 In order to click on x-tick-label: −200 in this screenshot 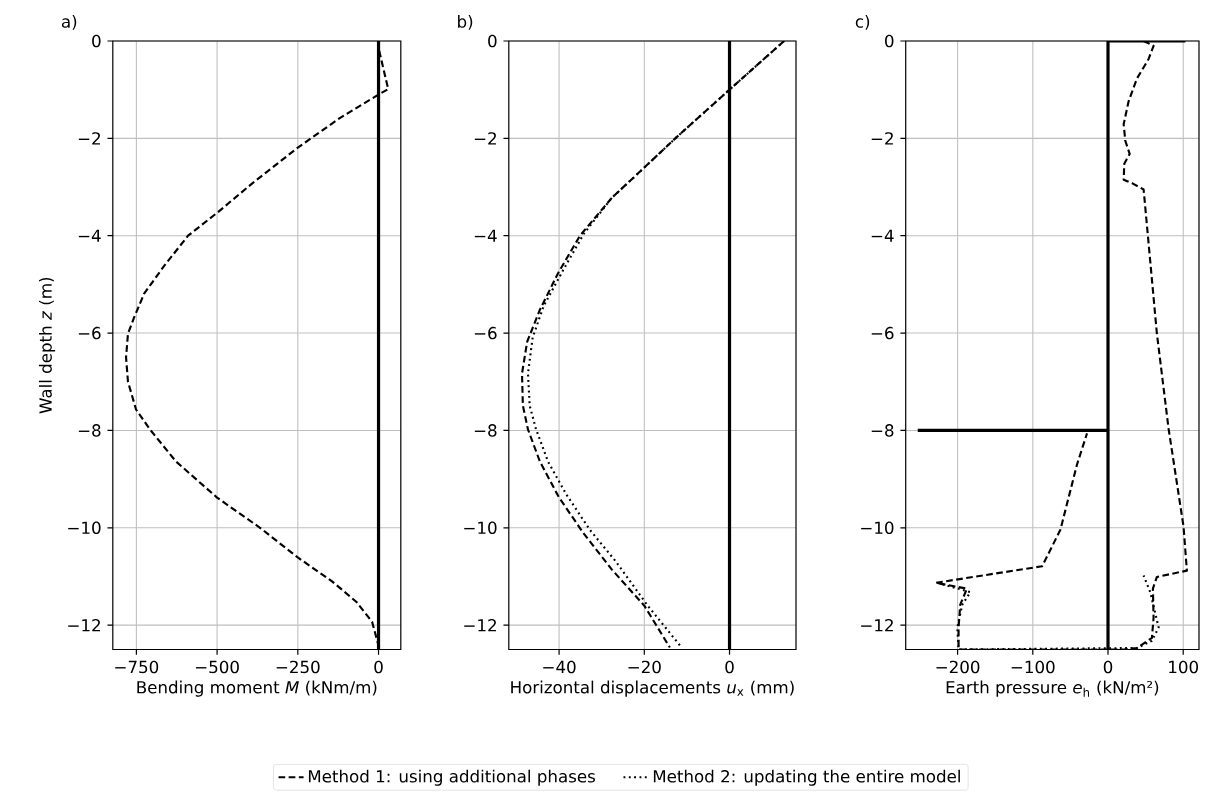, I will do `click(958, 667)`.